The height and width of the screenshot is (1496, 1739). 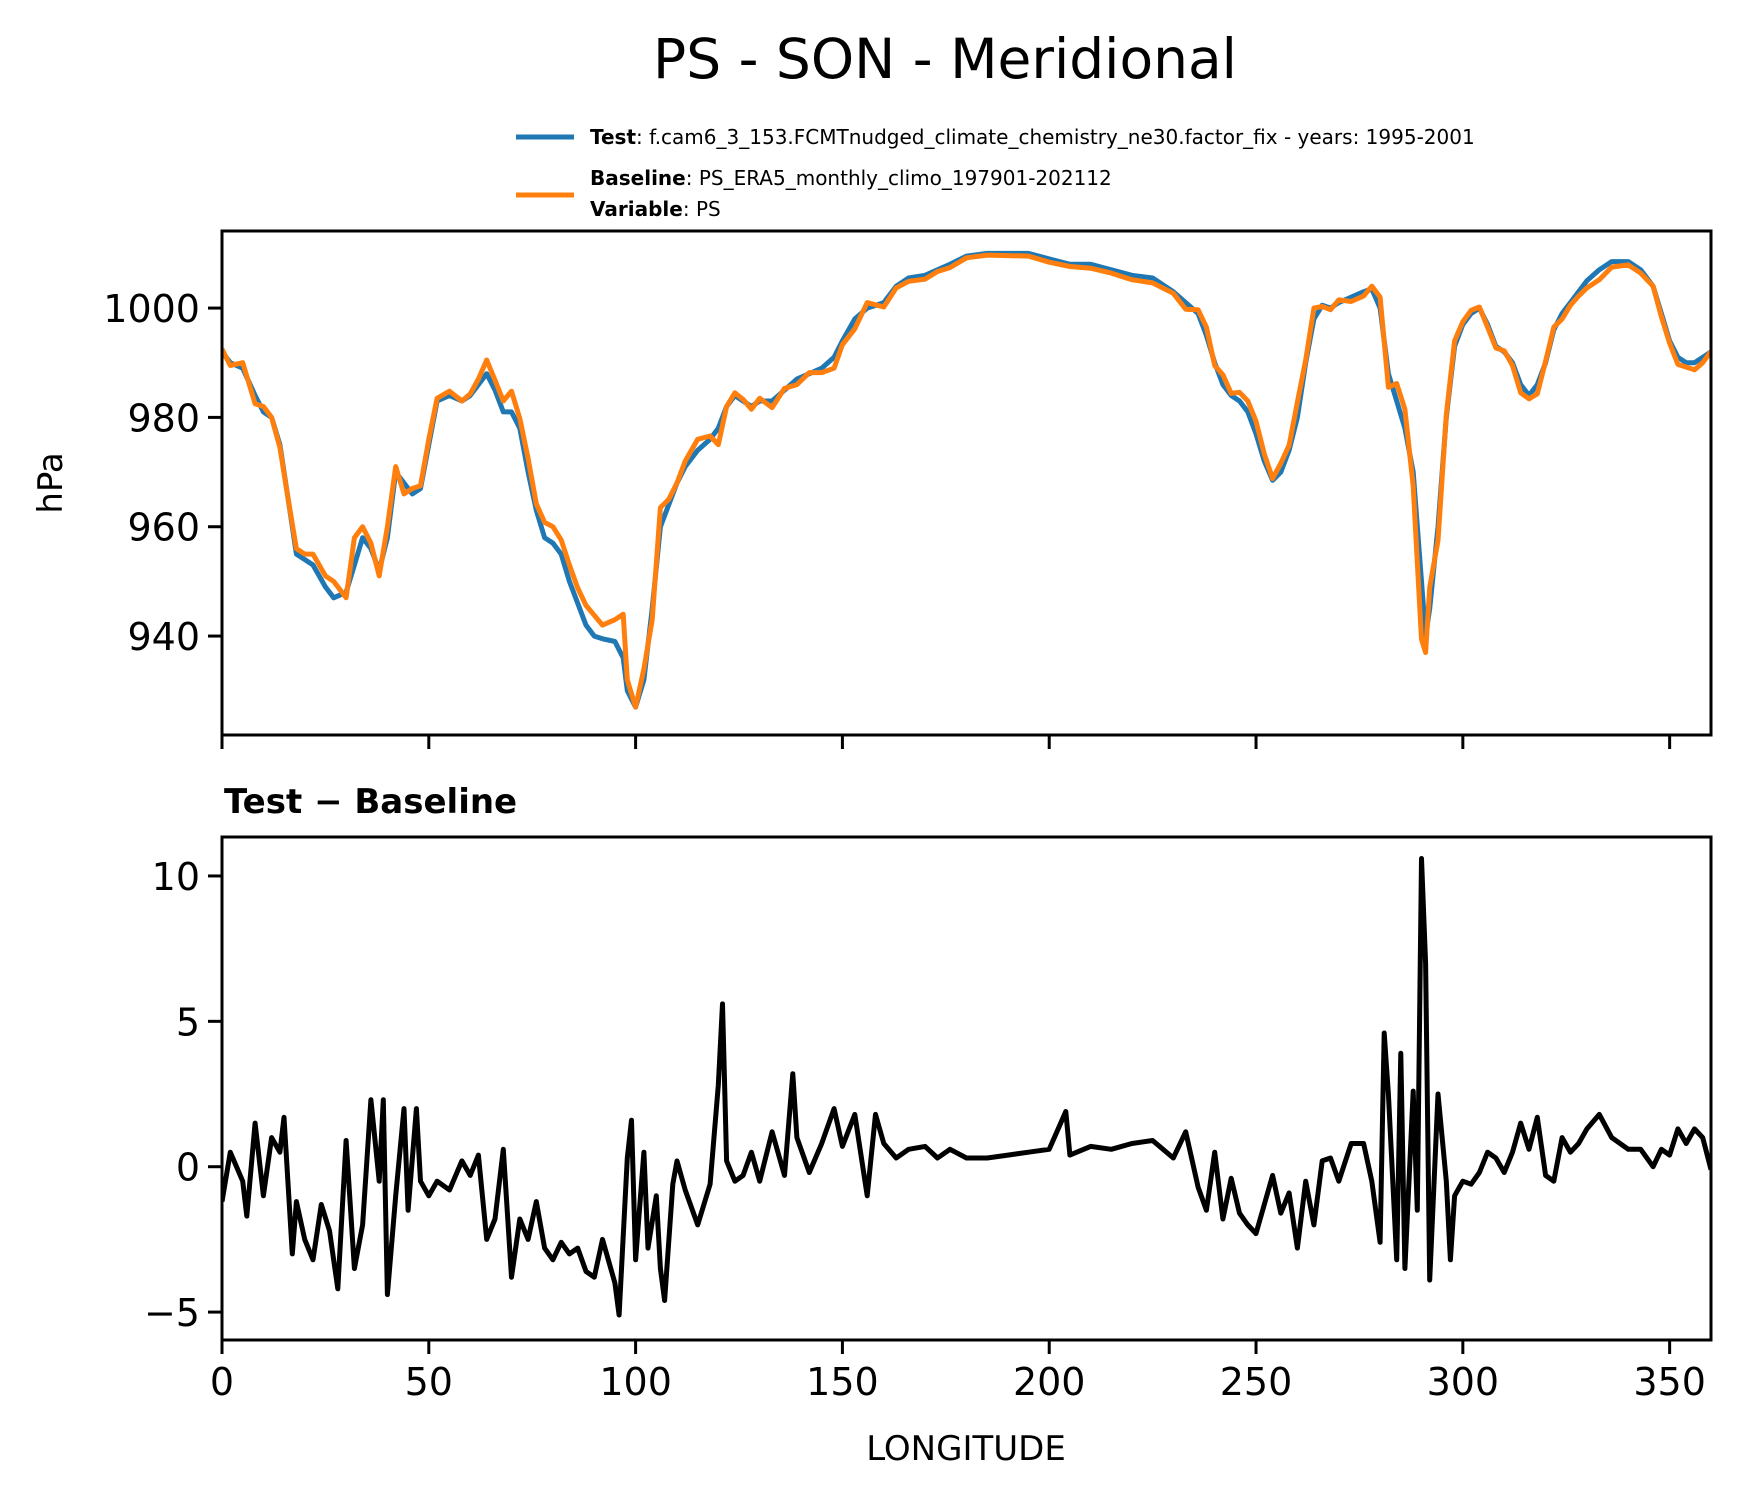 I want to click on y-tick-label: 10, so click(x=176, y=877).